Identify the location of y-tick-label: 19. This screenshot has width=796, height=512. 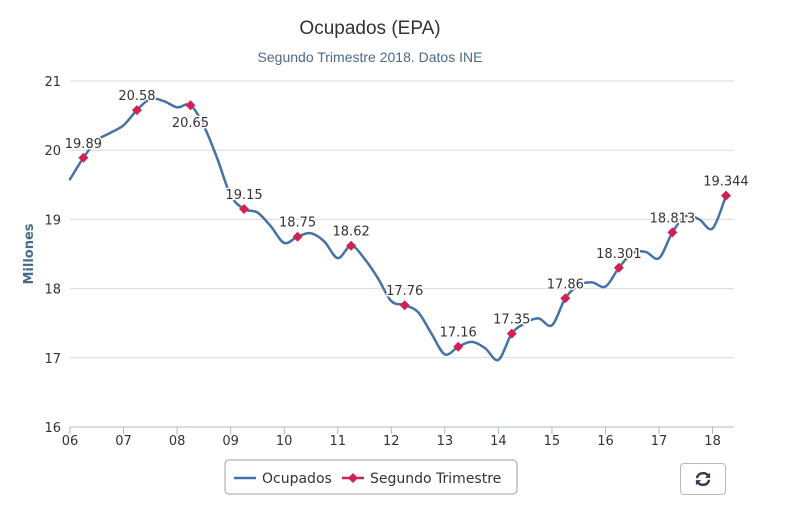
(52, 220).